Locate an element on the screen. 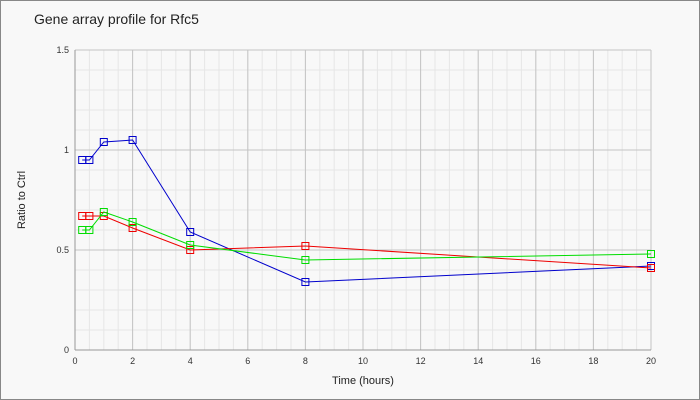  x-tick-label: 0 is located at coordinates (74, 361).